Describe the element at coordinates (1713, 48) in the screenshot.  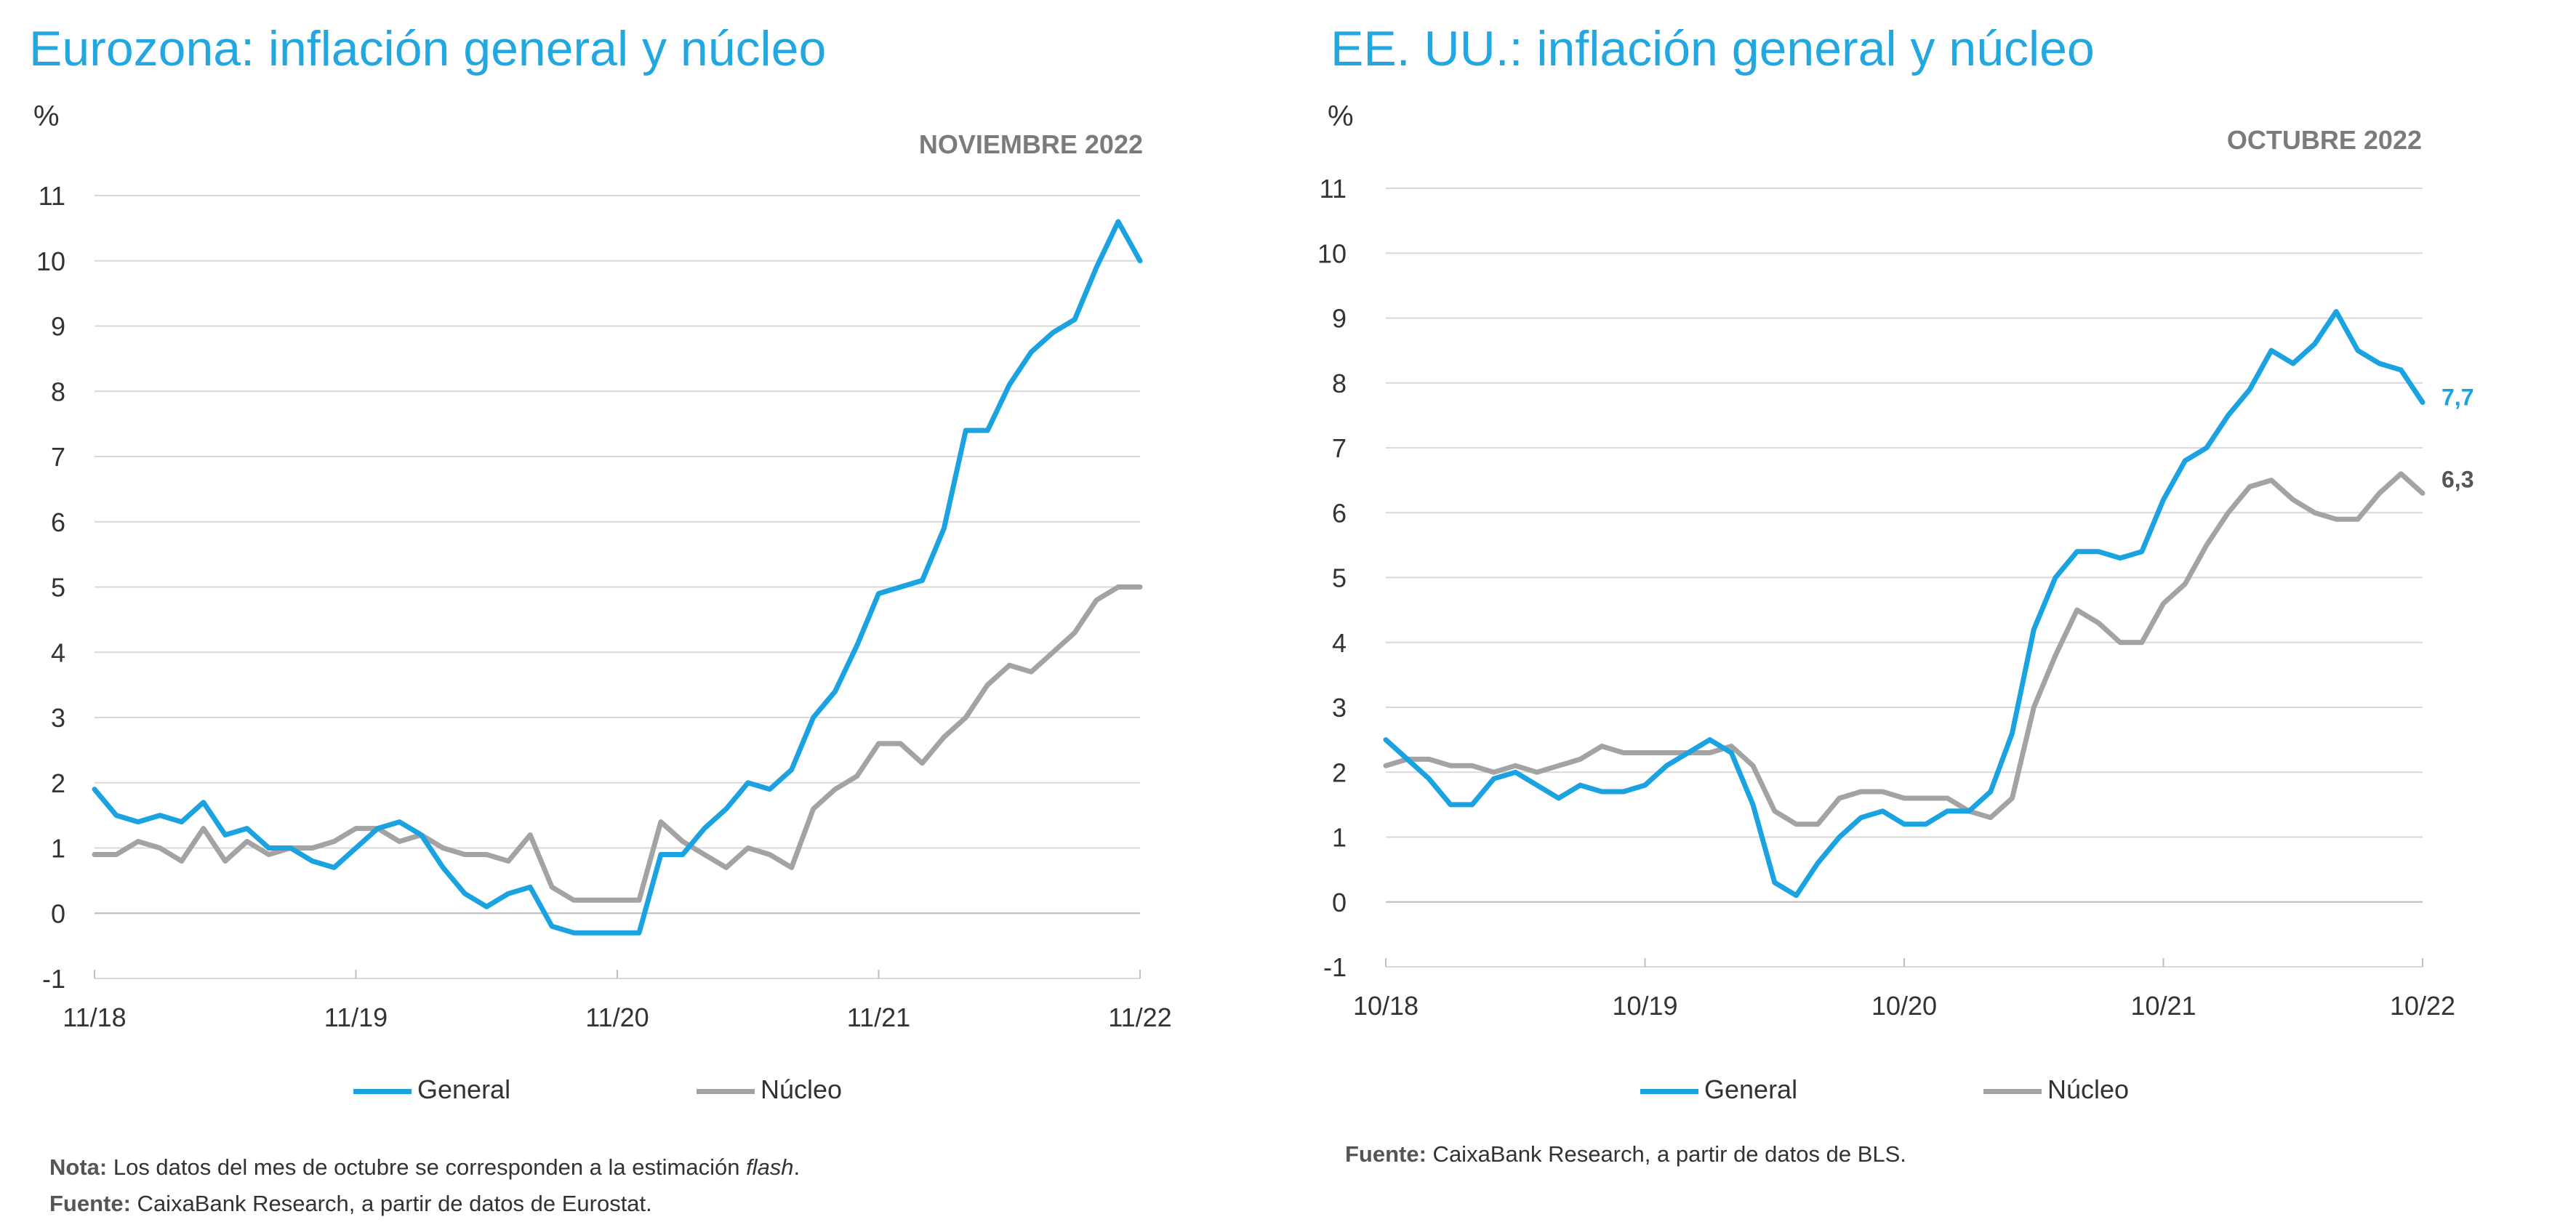
I see `chart-title: EE. UU.: inflación general y núcleo` at that location.